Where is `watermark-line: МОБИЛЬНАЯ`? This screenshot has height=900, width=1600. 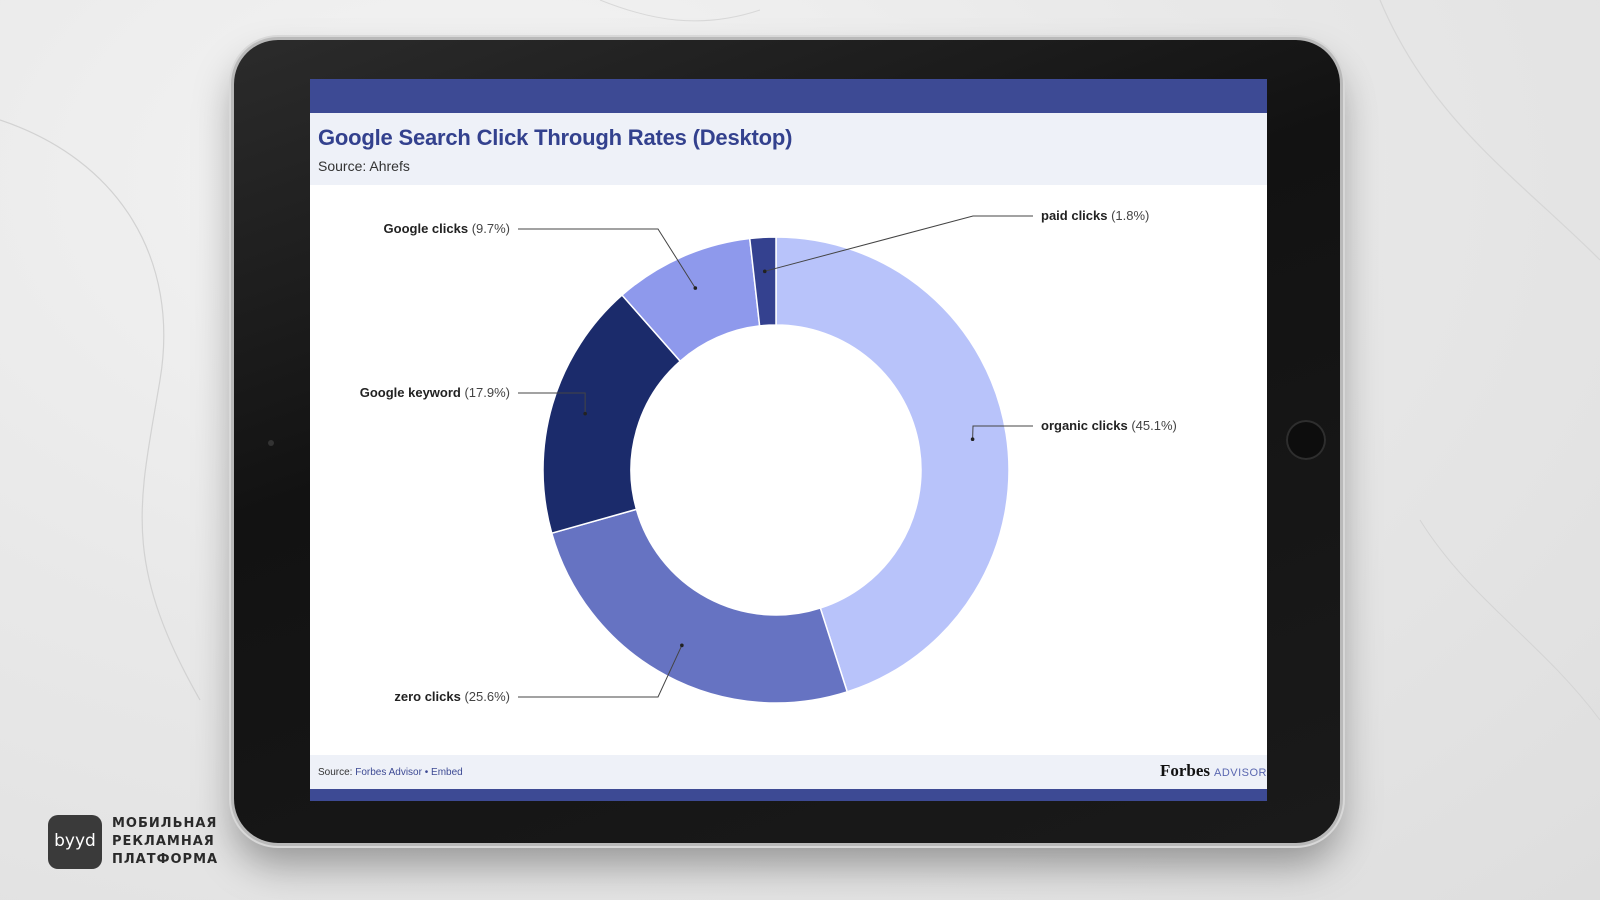
watermark-line: МОБИЛЬНАЯ is located at coordinates (165, 823).